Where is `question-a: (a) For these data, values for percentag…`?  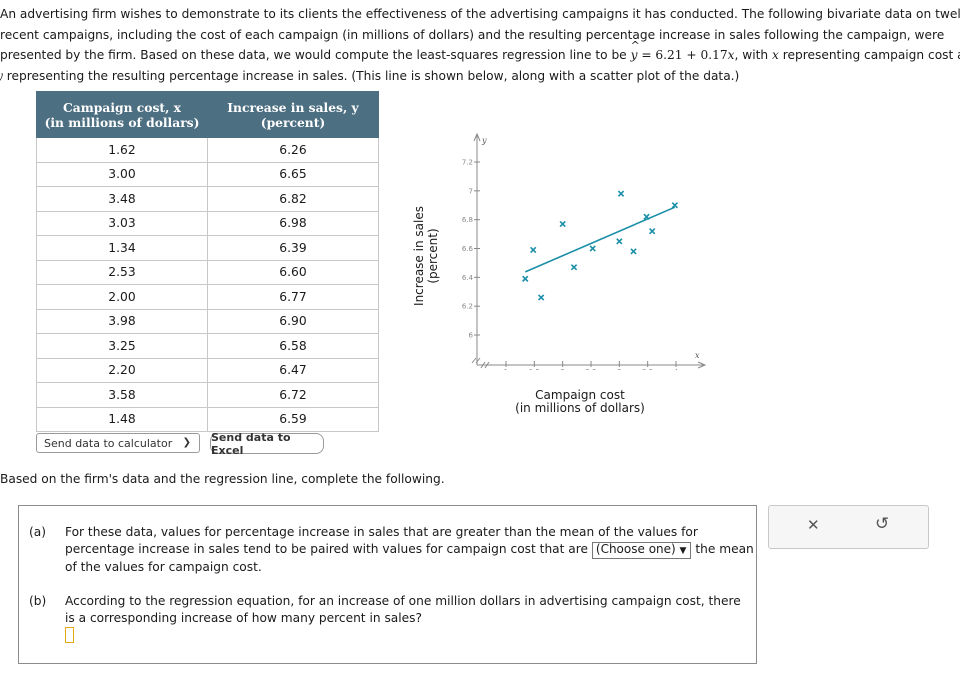 question-a: (a) For these data, values for percentag… is located at coordinates (391, 549).